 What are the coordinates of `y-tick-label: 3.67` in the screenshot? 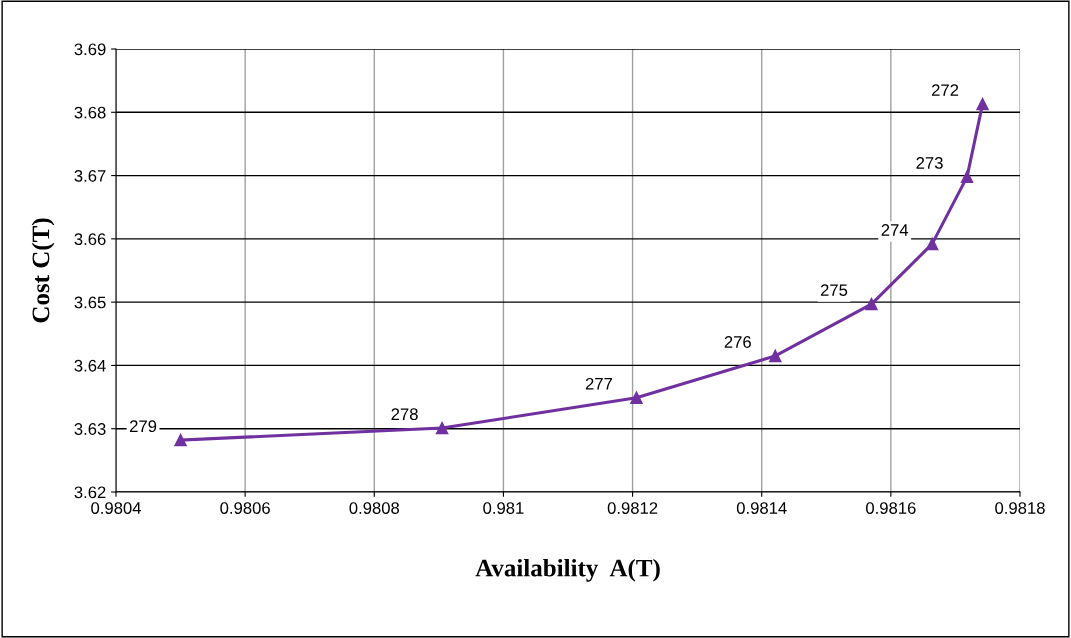 It's located at (90, 175).